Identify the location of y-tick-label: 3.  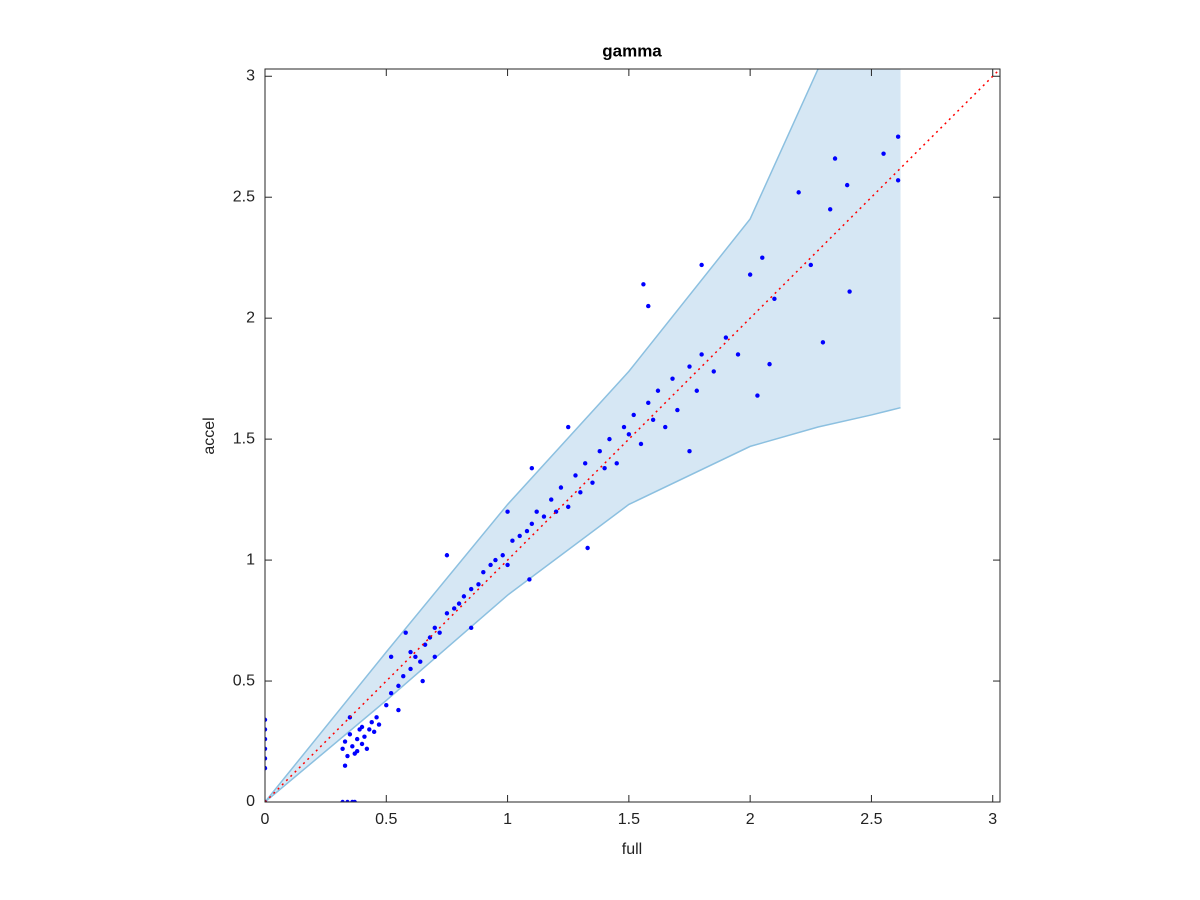
(250, 75).